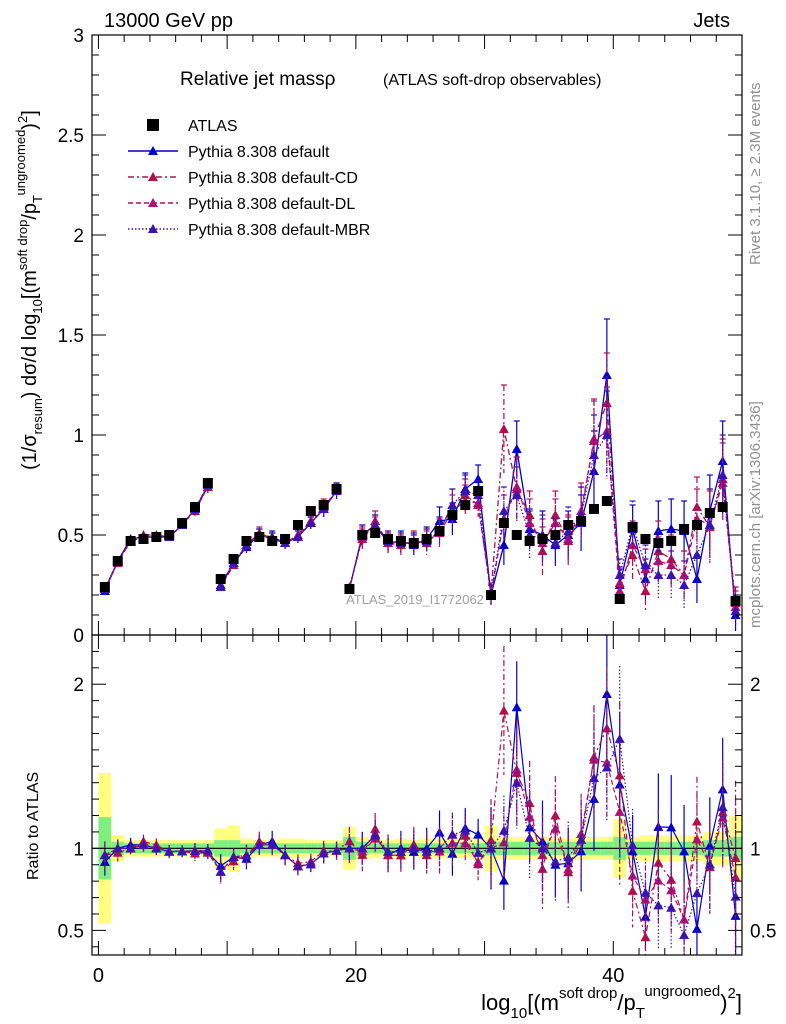 Image resolution: width=786 pixels, height=1024 pixels. Describe the element at coordinates (229, 152) in the screenshot. I see `legend-entry-default: Pythia 8.308 default` at that location.